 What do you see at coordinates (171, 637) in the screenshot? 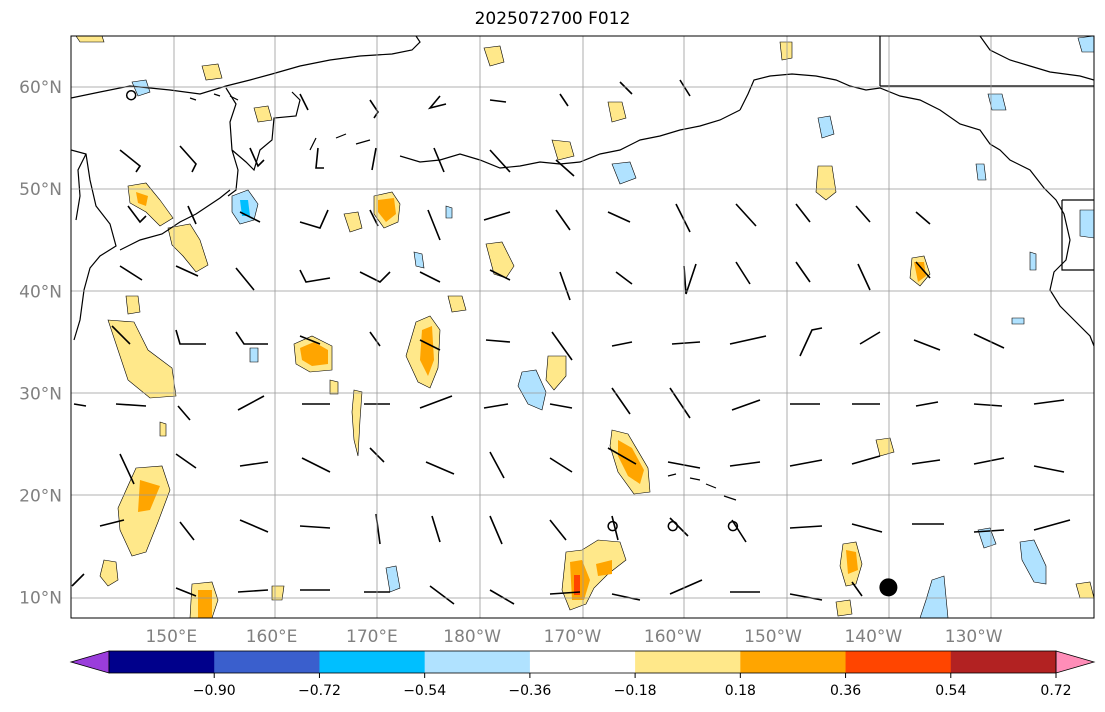
I see `lon-label: 150°E` at bounding box center [171, 637].